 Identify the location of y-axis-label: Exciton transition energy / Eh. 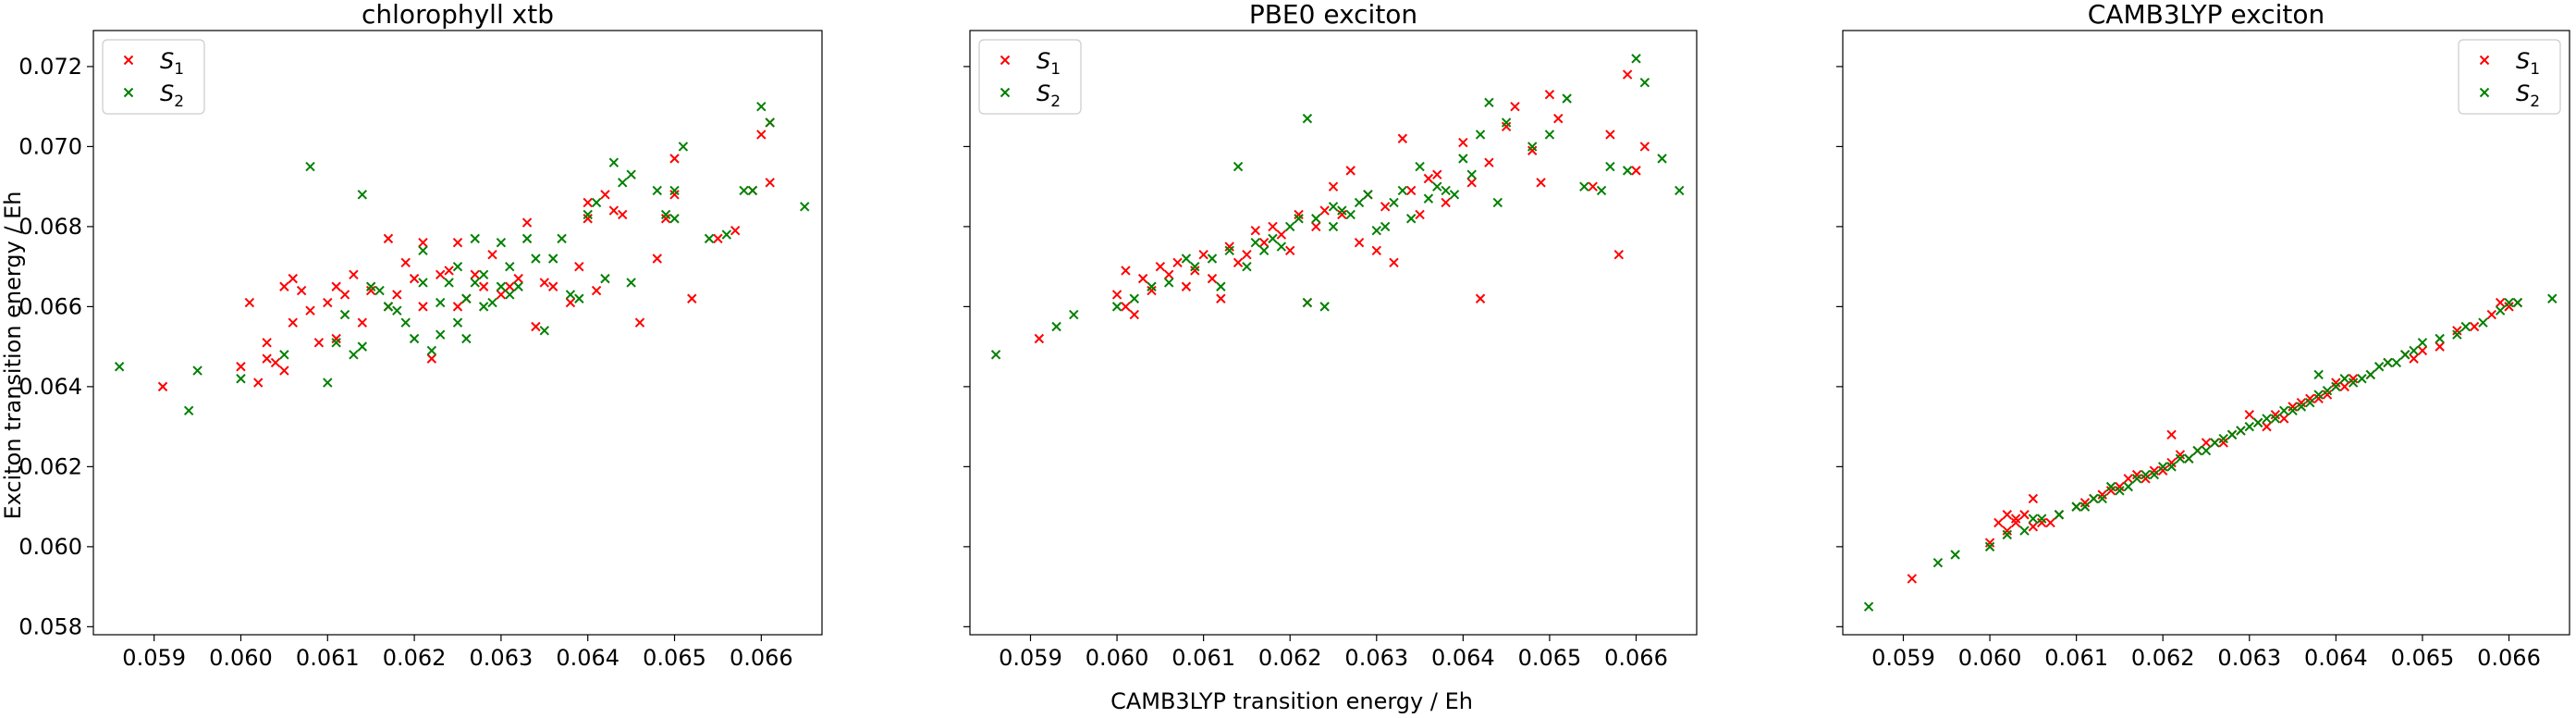
(13, 355).